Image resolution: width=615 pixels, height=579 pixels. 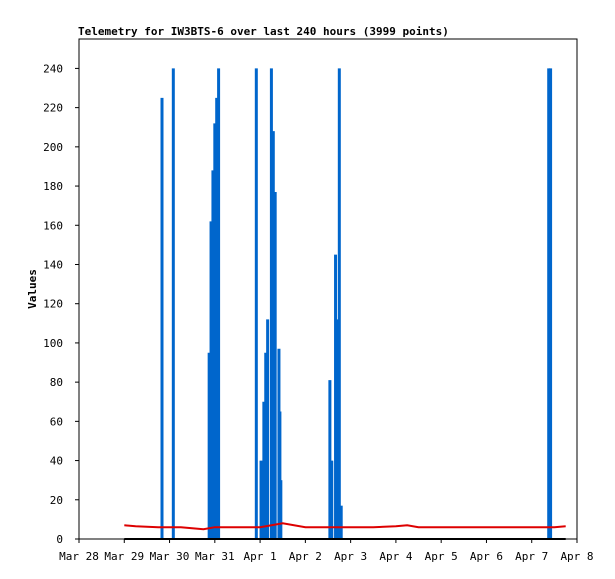 I want to click on y-tick-label: 140, so click(x=53, y=264).